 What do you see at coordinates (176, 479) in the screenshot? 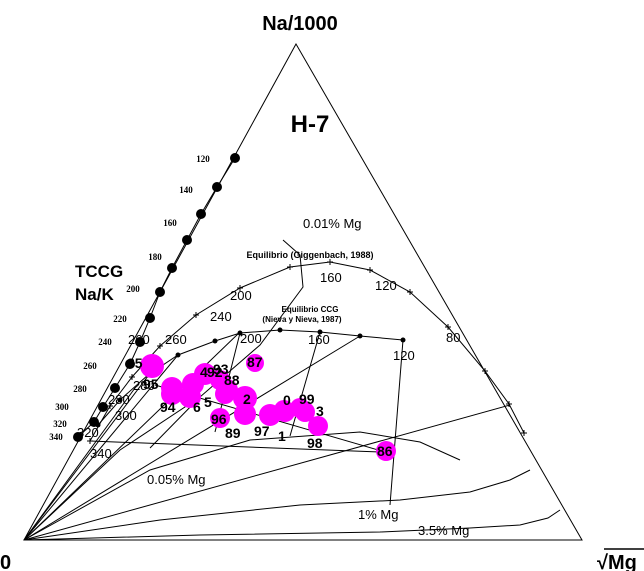
I see `mg-isoline-label-1: 0.05% Mg` at bounding box center [176, 479].